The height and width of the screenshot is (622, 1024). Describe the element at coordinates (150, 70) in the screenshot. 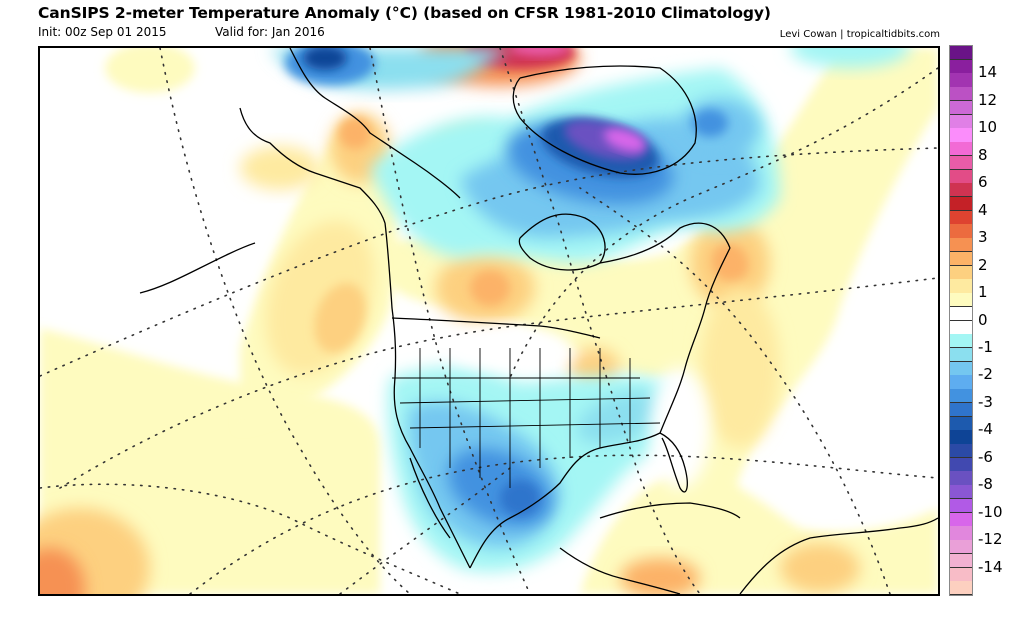

I see `north-pacific-warm-field` at that location.